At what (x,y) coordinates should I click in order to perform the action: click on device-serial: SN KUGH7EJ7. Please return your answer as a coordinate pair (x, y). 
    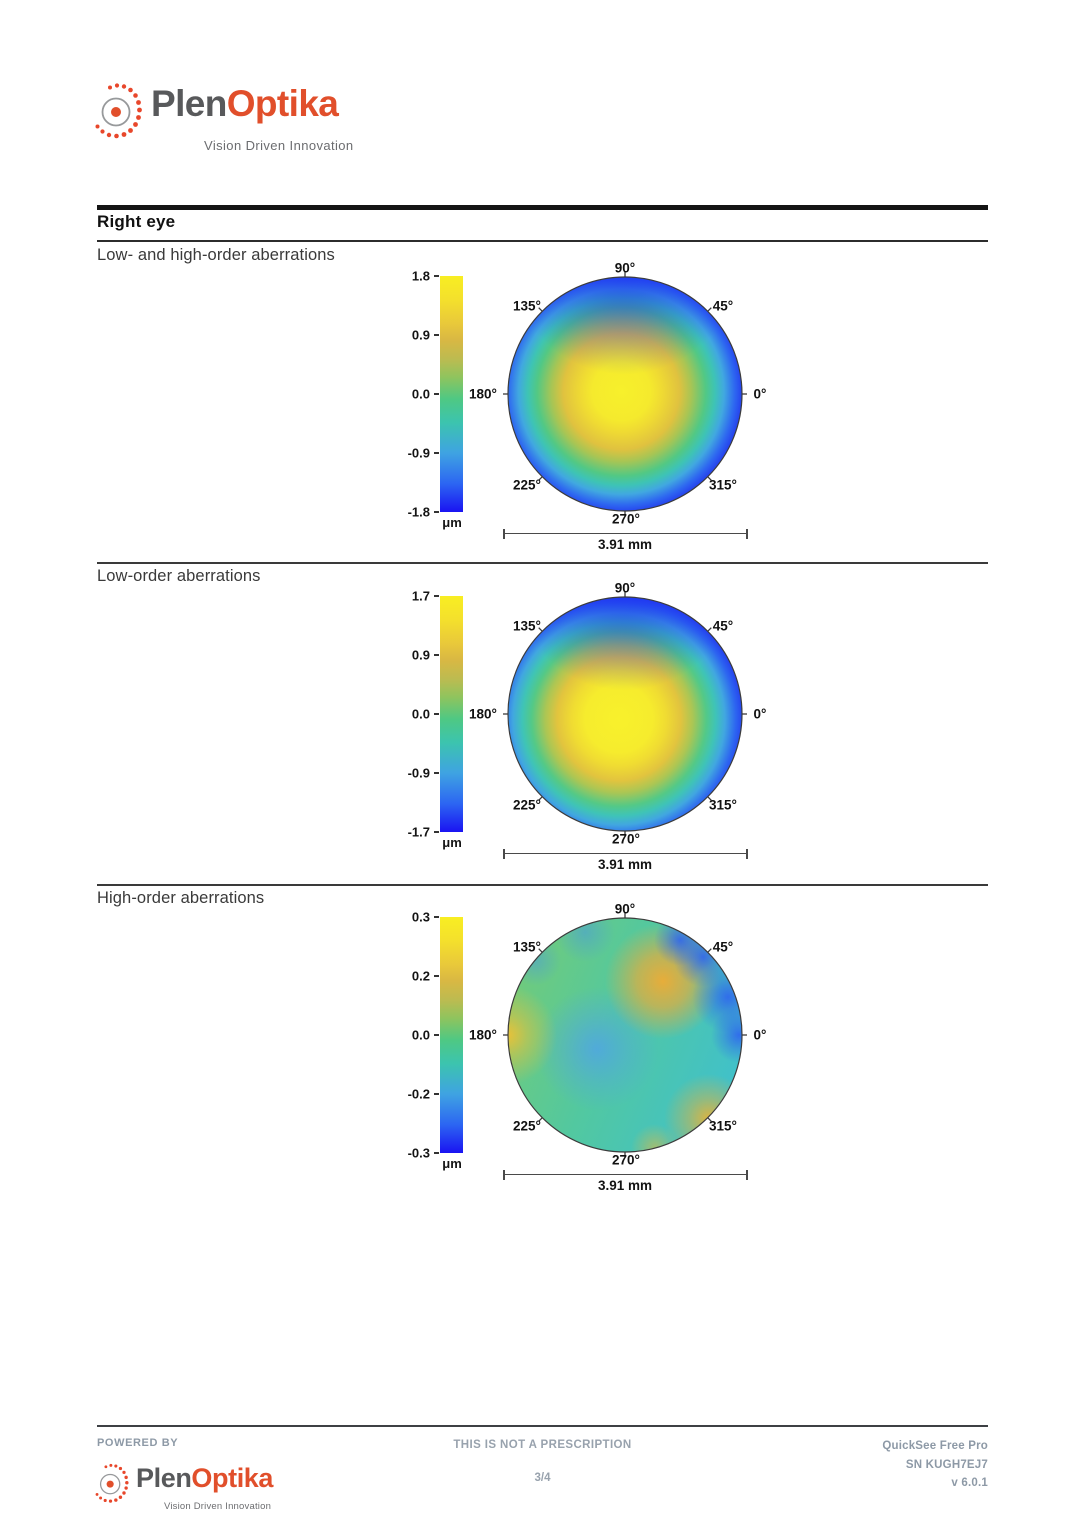
    Looking at the image, I should click on (946, 1464).